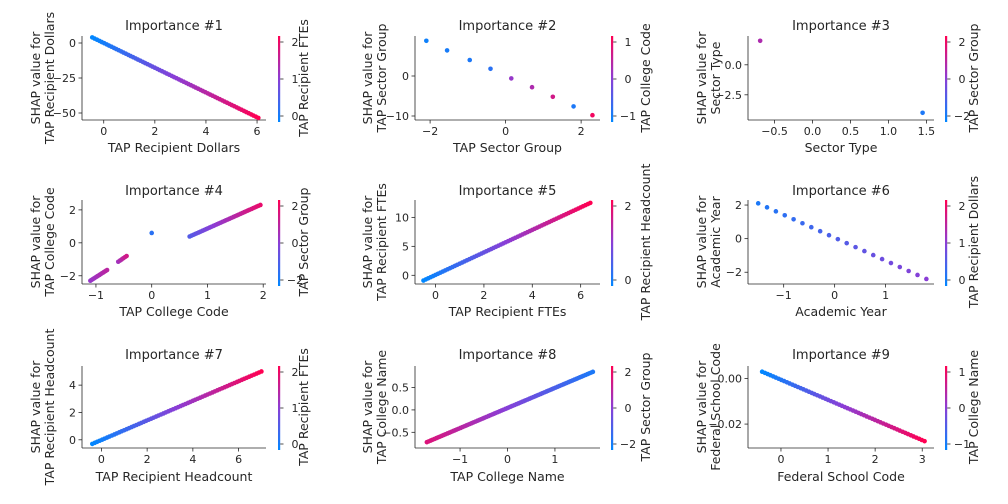 The width and height of the screenshot is (1008, 504). What do you see at coordinates (841, 476) in the screenshot?
I see `x-axis-label: Federal School Code` at bounding box center [841, 476].